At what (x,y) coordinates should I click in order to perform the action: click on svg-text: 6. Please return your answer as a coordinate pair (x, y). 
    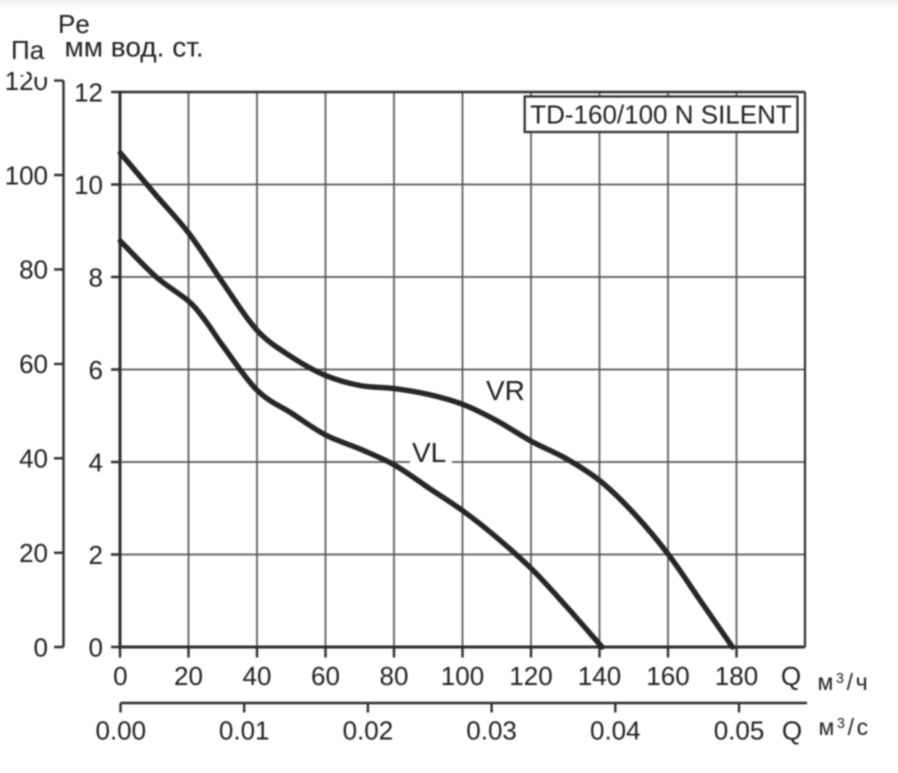
    Looking at the image, I should click on (96, 370).